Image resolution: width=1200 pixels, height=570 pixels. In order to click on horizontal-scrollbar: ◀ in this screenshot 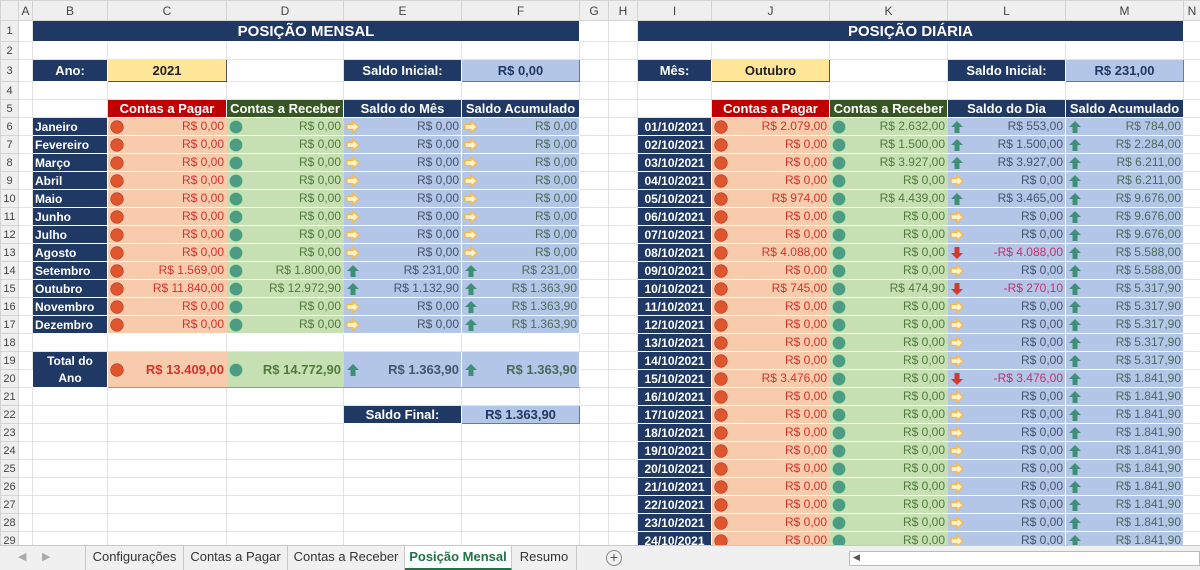, I will do `click(1024, 558)`.